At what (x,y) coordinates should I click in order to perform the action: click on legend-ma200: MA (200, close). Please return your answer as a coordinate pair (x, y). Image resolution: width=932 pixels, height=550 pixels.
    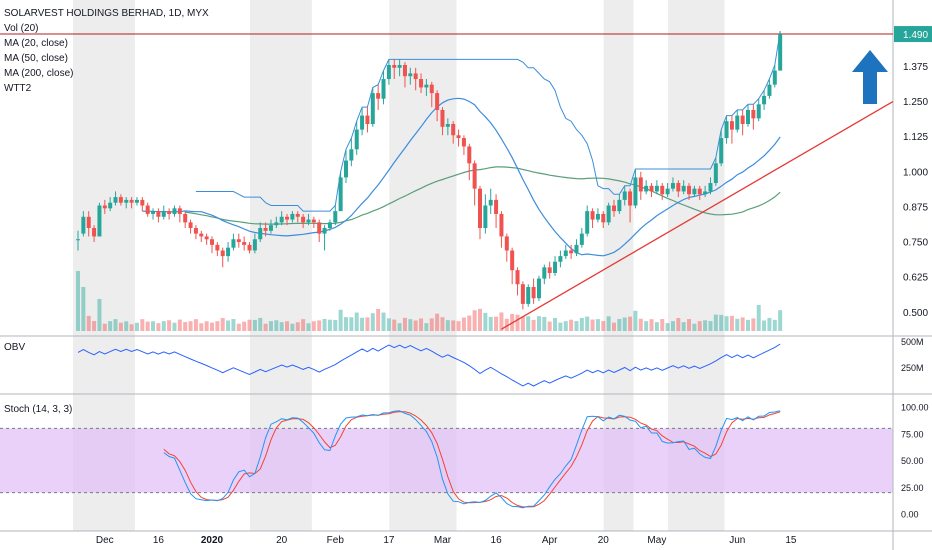
    Looking at the image, I should click on (39, 73).